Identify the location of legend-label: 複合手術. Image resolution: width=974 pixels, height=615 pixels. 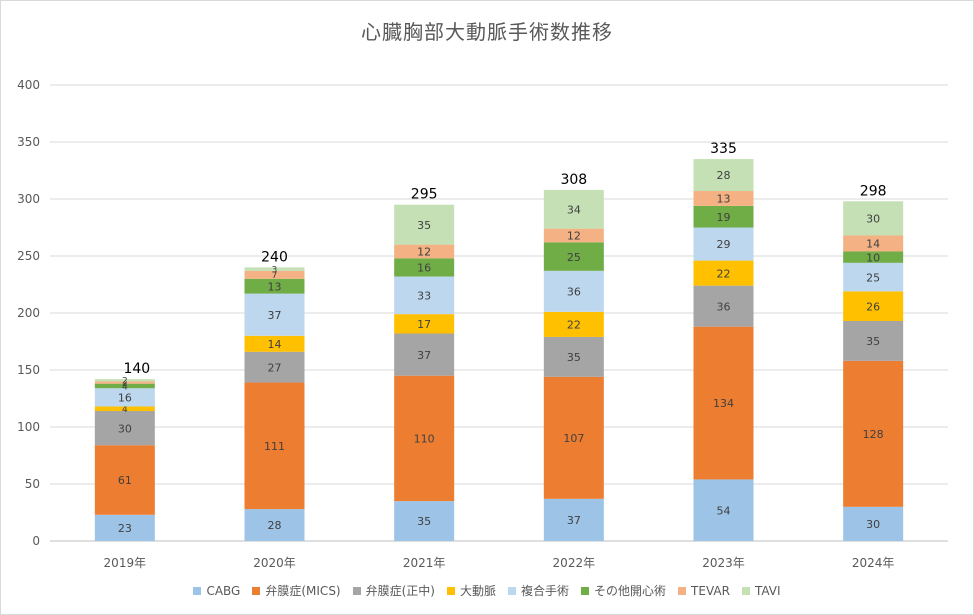
(545, 591).